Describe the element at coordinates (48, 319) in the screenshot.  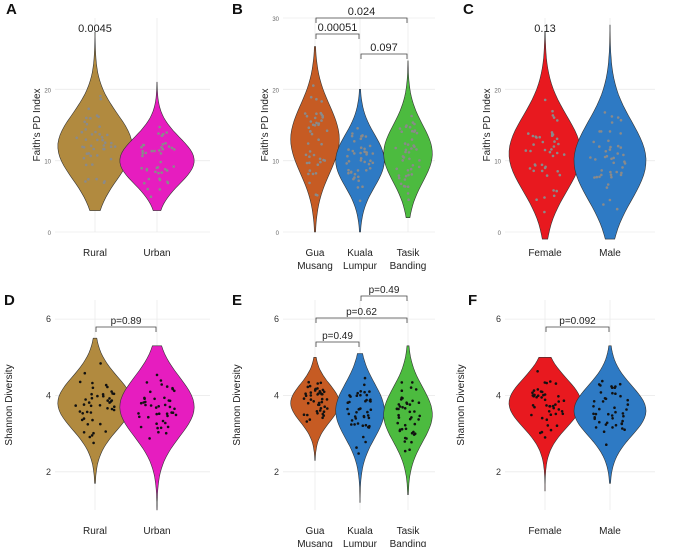
I see `y-tick-label: 6` at that location.